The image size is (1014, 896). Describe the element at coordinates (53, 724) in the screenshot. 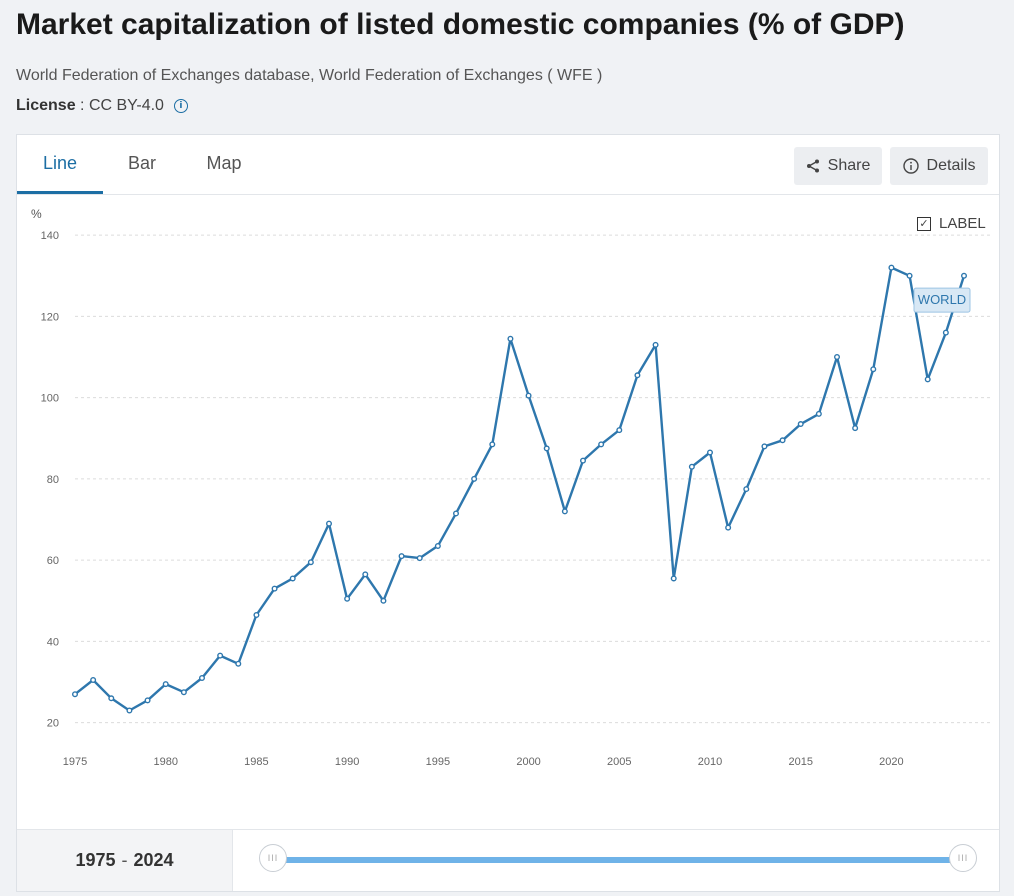

I see `y-tick-label: 20` at that location.